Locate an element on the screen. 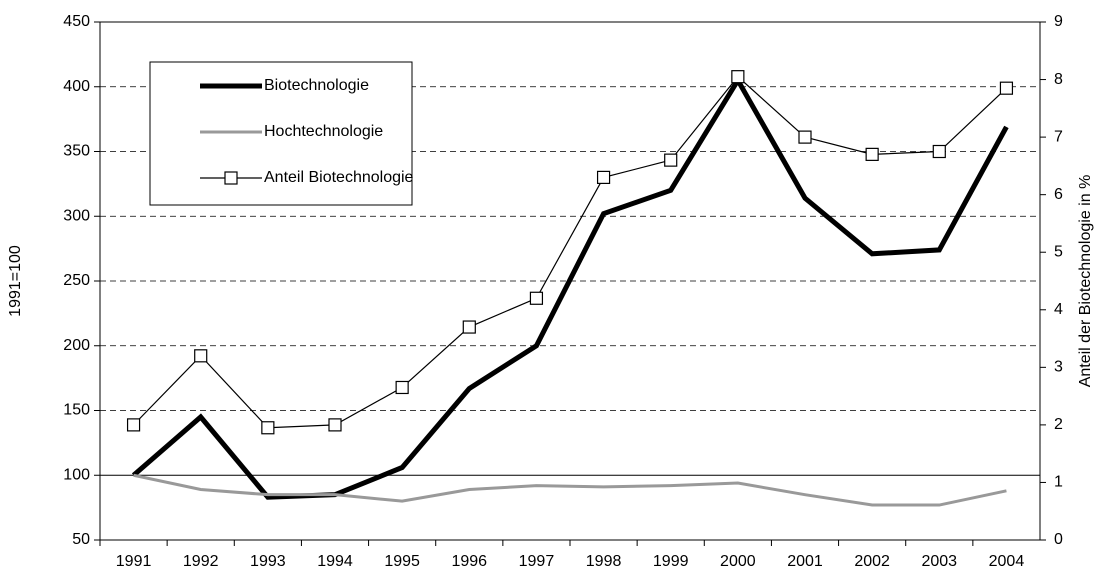  y-tick-label: 200 is located at coordinates (76, 345).